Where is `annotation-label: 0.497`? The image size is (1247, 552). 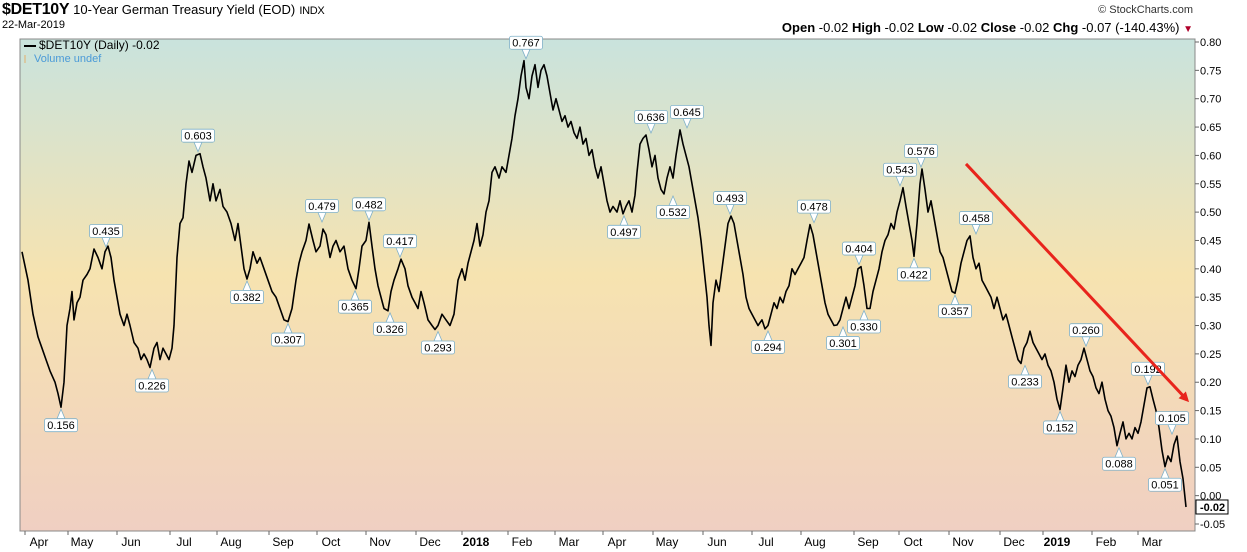 annotation-label: 0.497 is located at coordinates (624, 233).